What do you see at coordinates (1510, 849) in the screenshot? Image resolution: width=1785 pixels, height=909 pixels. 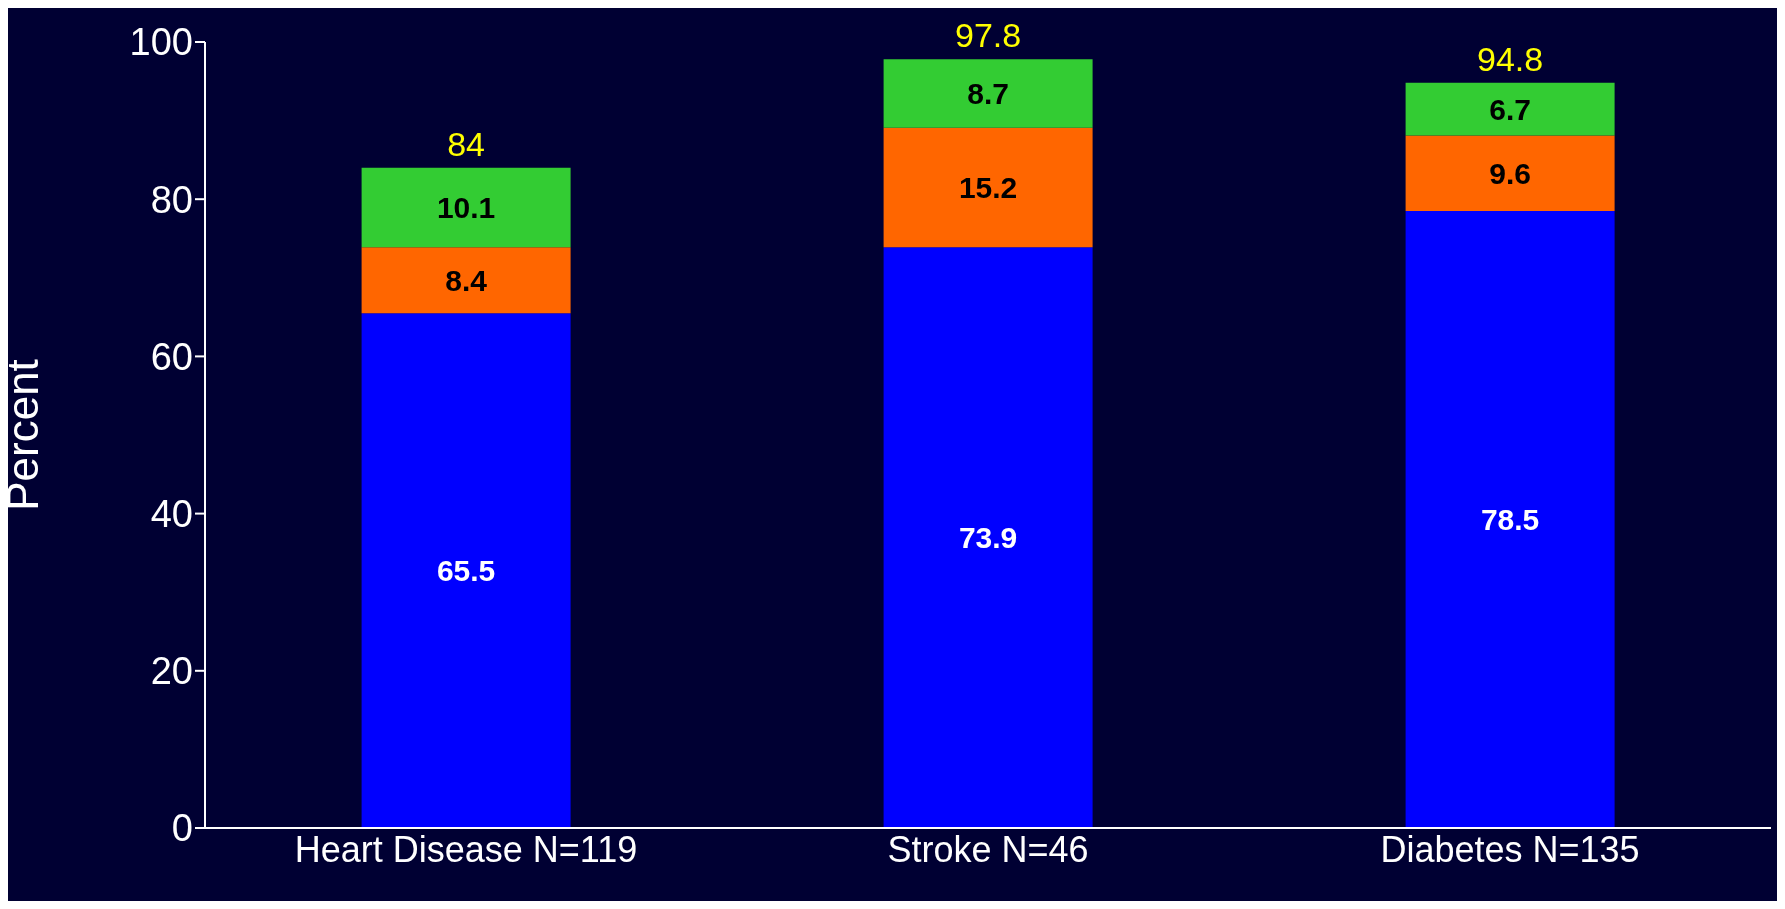 I see `x-tick-label: Diabetes N=135` at bounding box center [1510, 849].